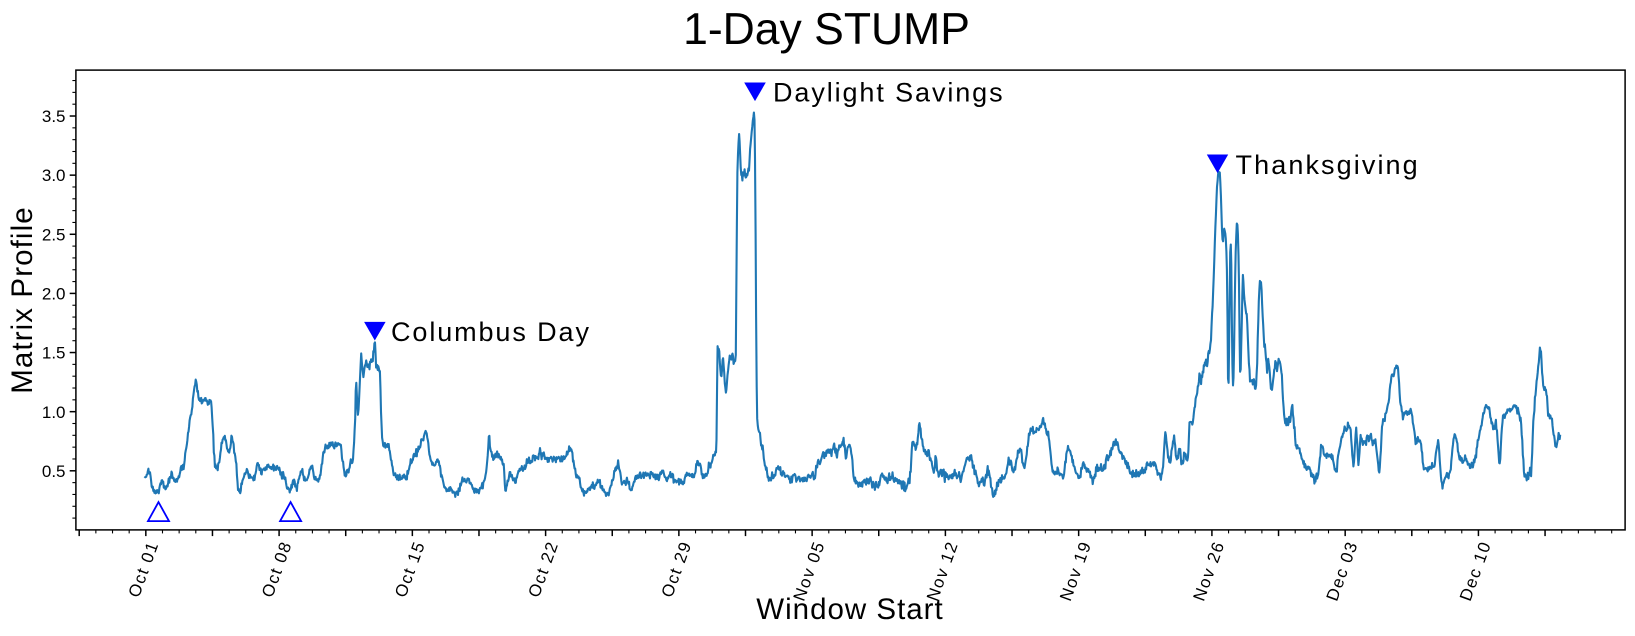 Image resolution: width=1635 pixels, height=636 pixels. Describe the element at coordinates (144, 568) in the screenshot. I see `svg-text: Oct 01` at that location.